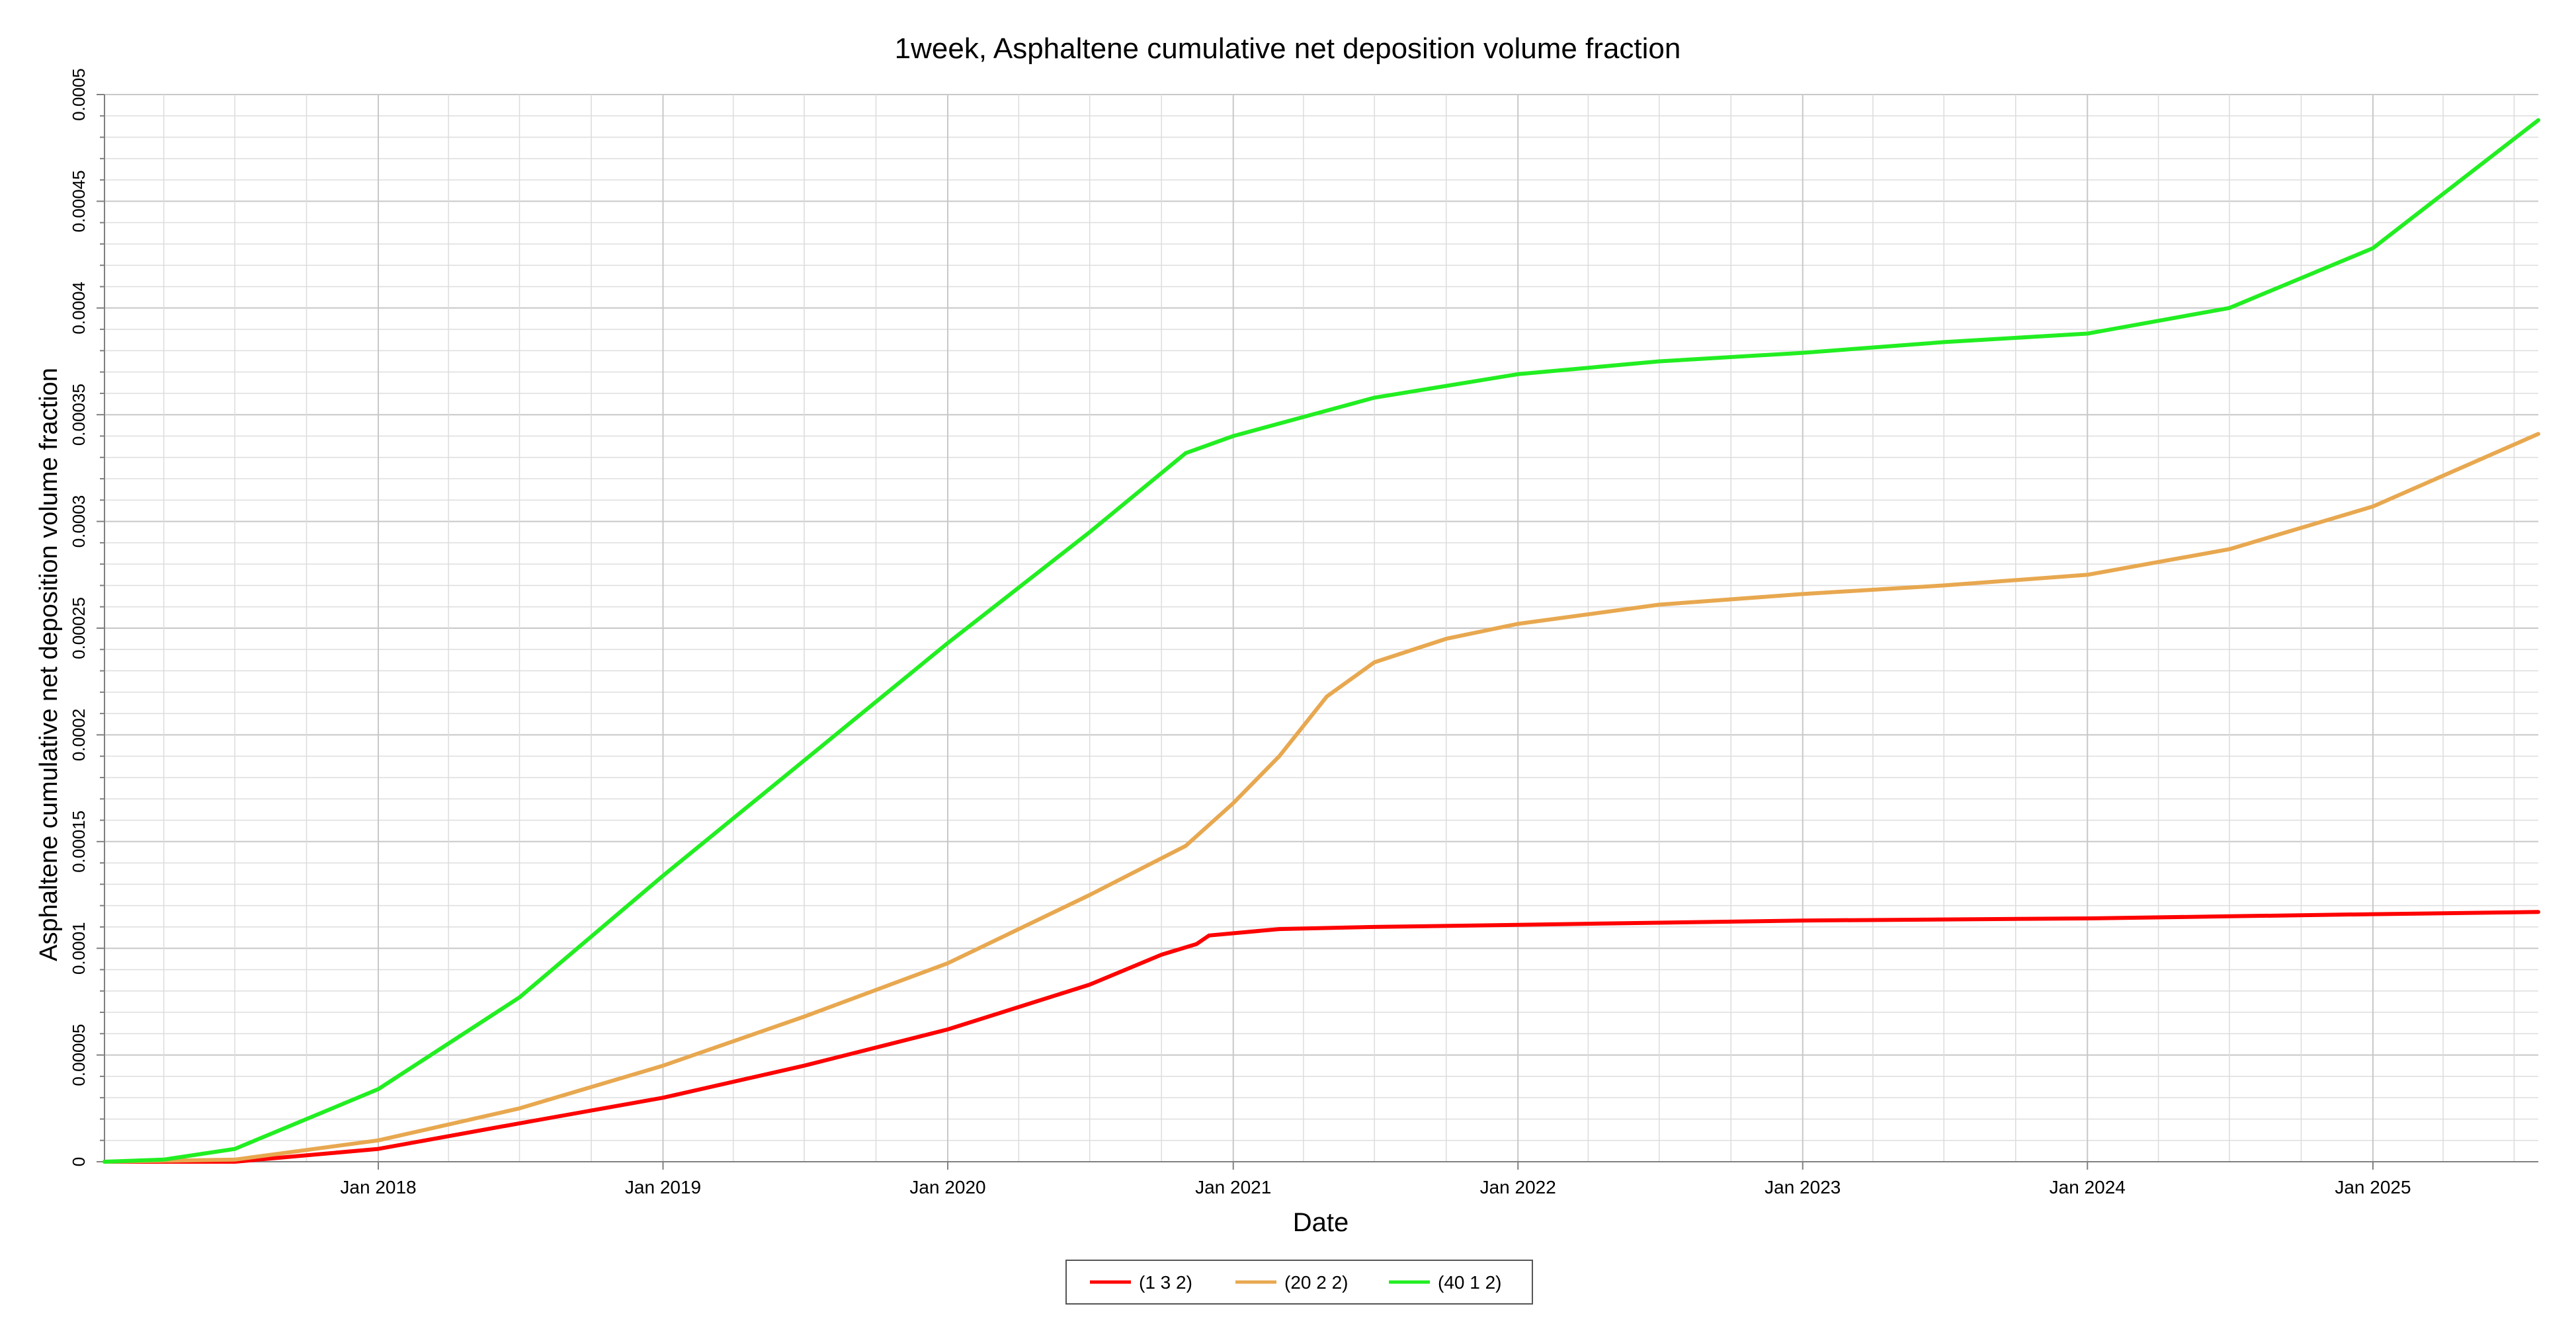 The image size is (2576, 1331). What do you see at coordinates (1321, 1222) in the screenshot?
I see `x-axis-label: Date` at bounding box center [1321, 1222].